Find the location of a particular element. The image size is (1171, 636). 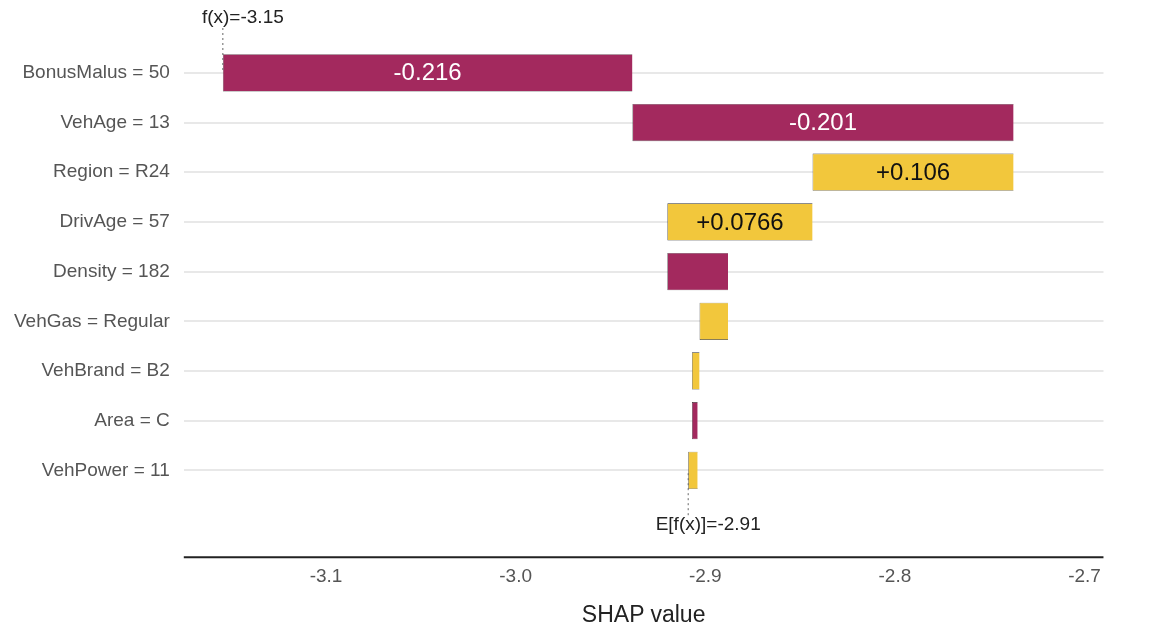

x-tick-label: -2.9 is located at coordinates (705, 575).